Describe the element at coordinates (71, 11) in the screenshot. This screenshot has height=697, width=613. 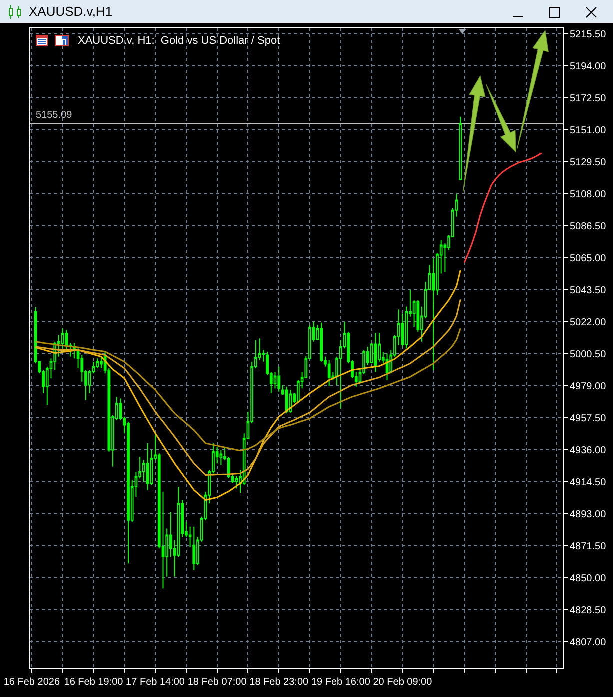
I see `chart-title: XAUUSD.v,H1` at that location.